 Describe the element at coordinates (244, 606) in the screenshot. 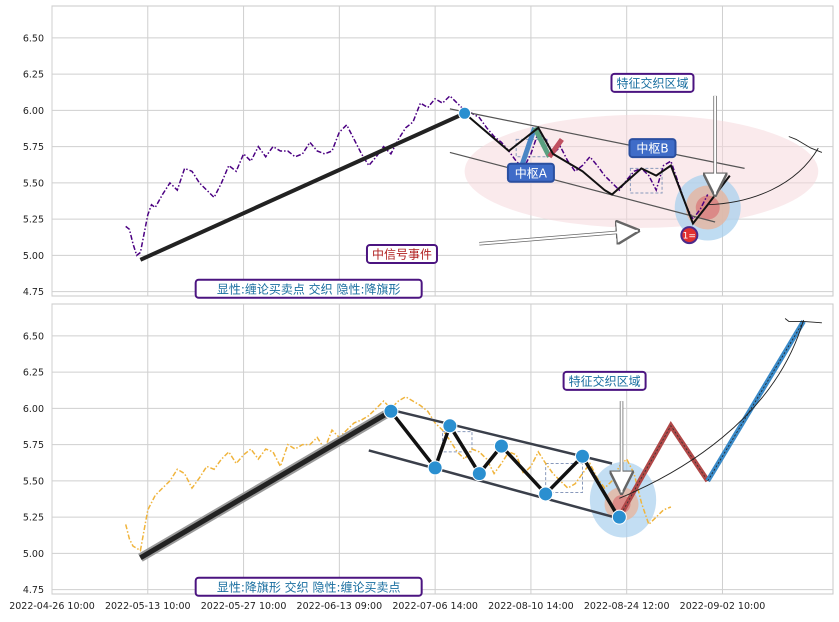

I see `x-tick-label: 2022-05-27 10:00` at that location.